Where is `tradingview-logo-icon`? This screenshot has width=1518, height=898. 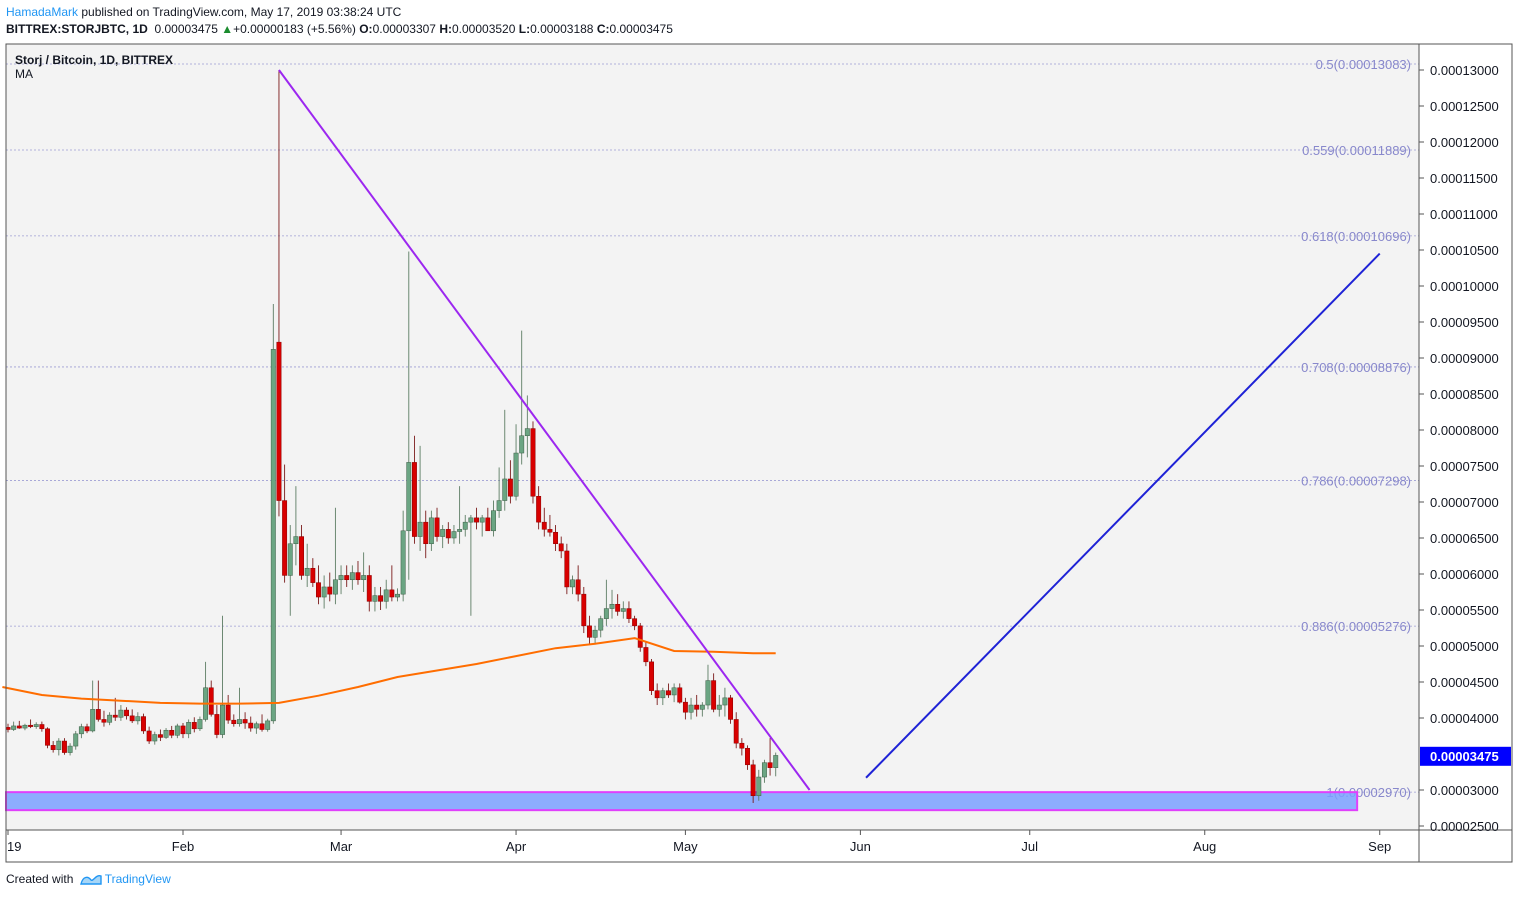 tradingview-logo-icon is located at coordinates (90, 879).